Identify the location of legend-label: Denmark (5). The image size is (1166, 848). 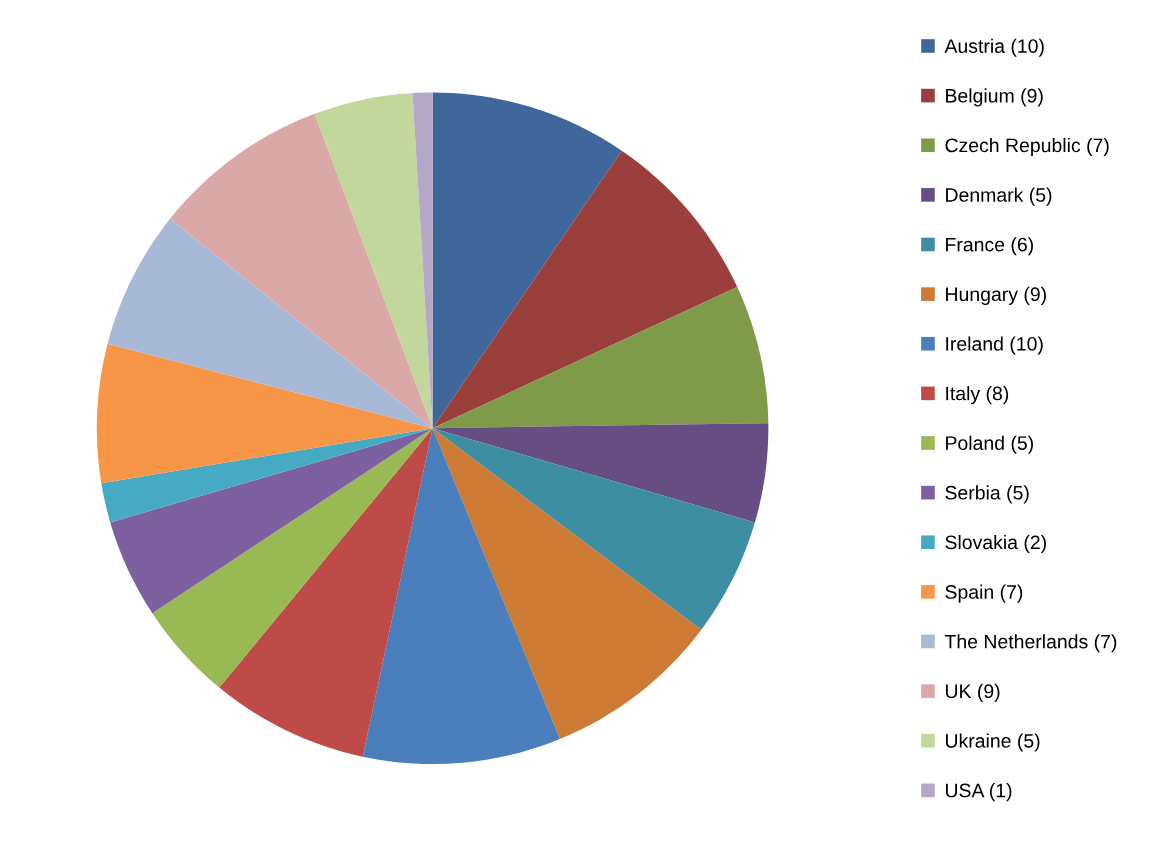
(999, 196).